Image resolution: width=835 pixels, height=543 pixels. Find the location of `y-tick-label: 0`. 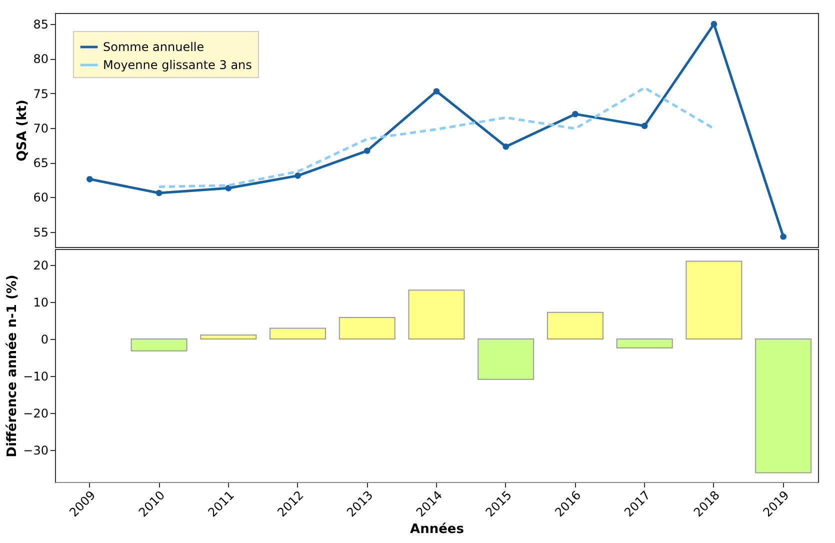

y-tick-label: 0 is located at coordinates (44, 339).